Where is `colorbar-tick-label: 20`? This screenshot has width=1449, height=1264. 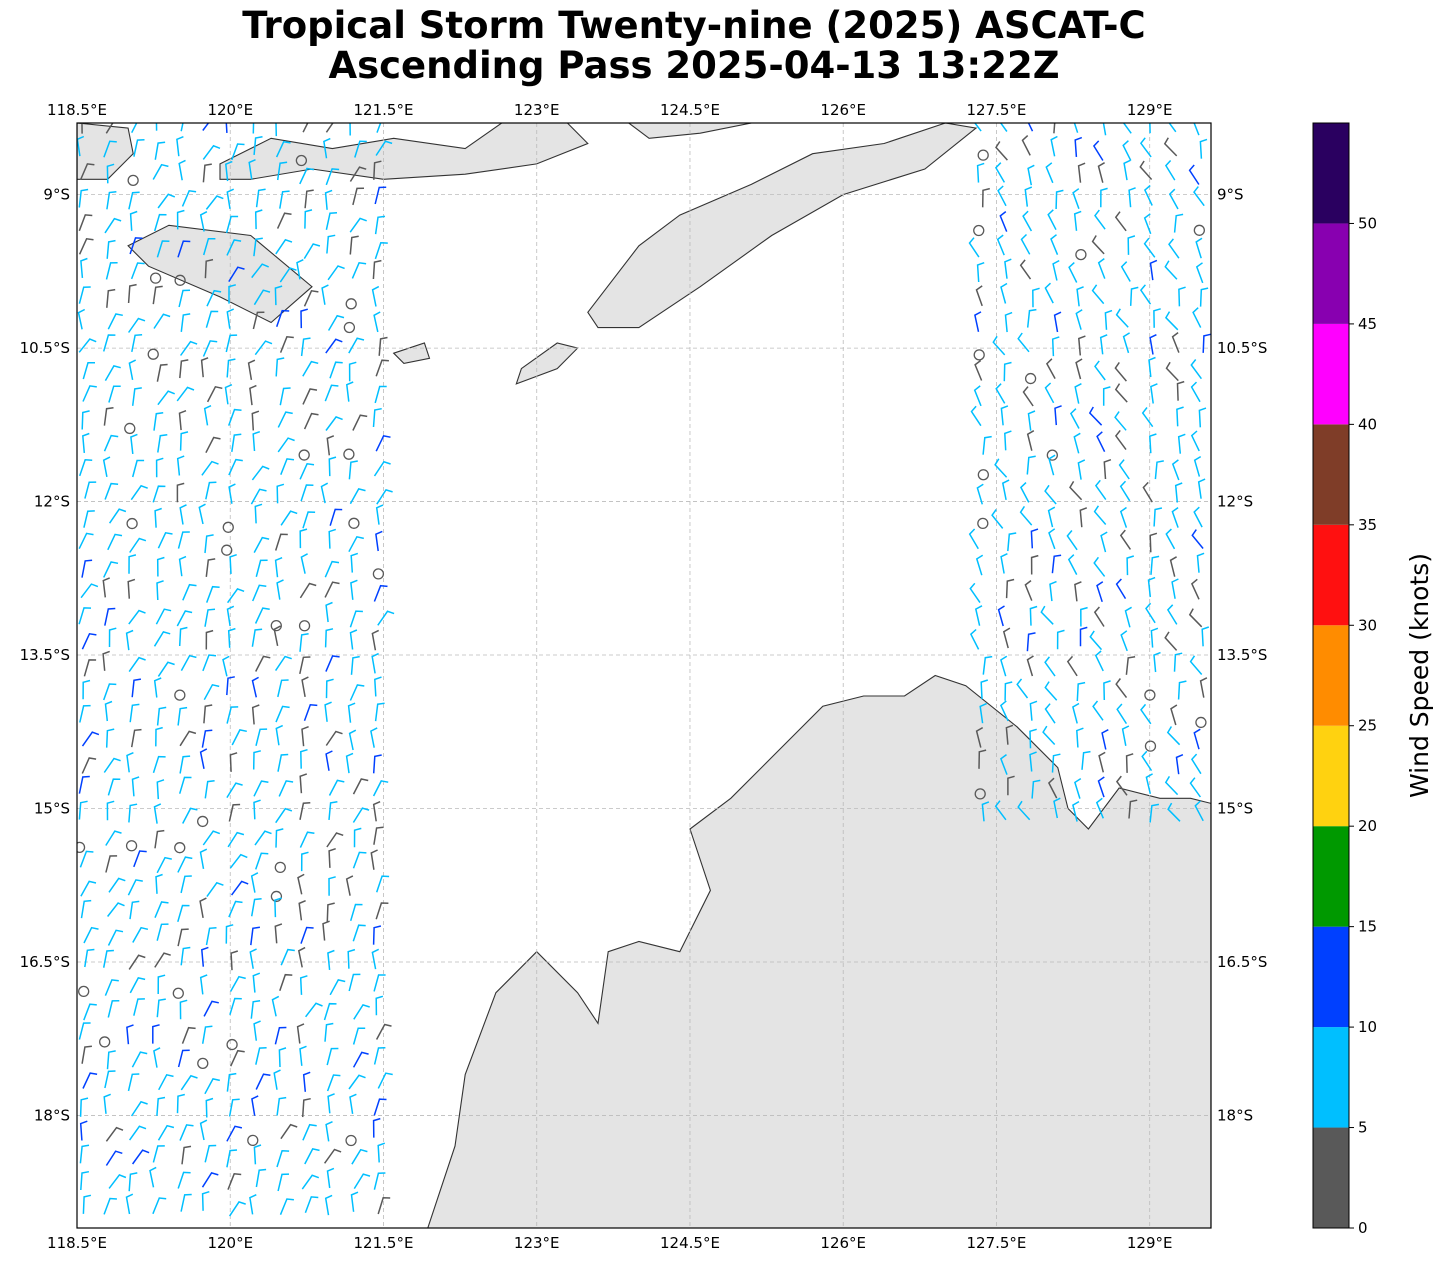
colorbar-tick-label: 20 is located at coordinates (1367, 826).